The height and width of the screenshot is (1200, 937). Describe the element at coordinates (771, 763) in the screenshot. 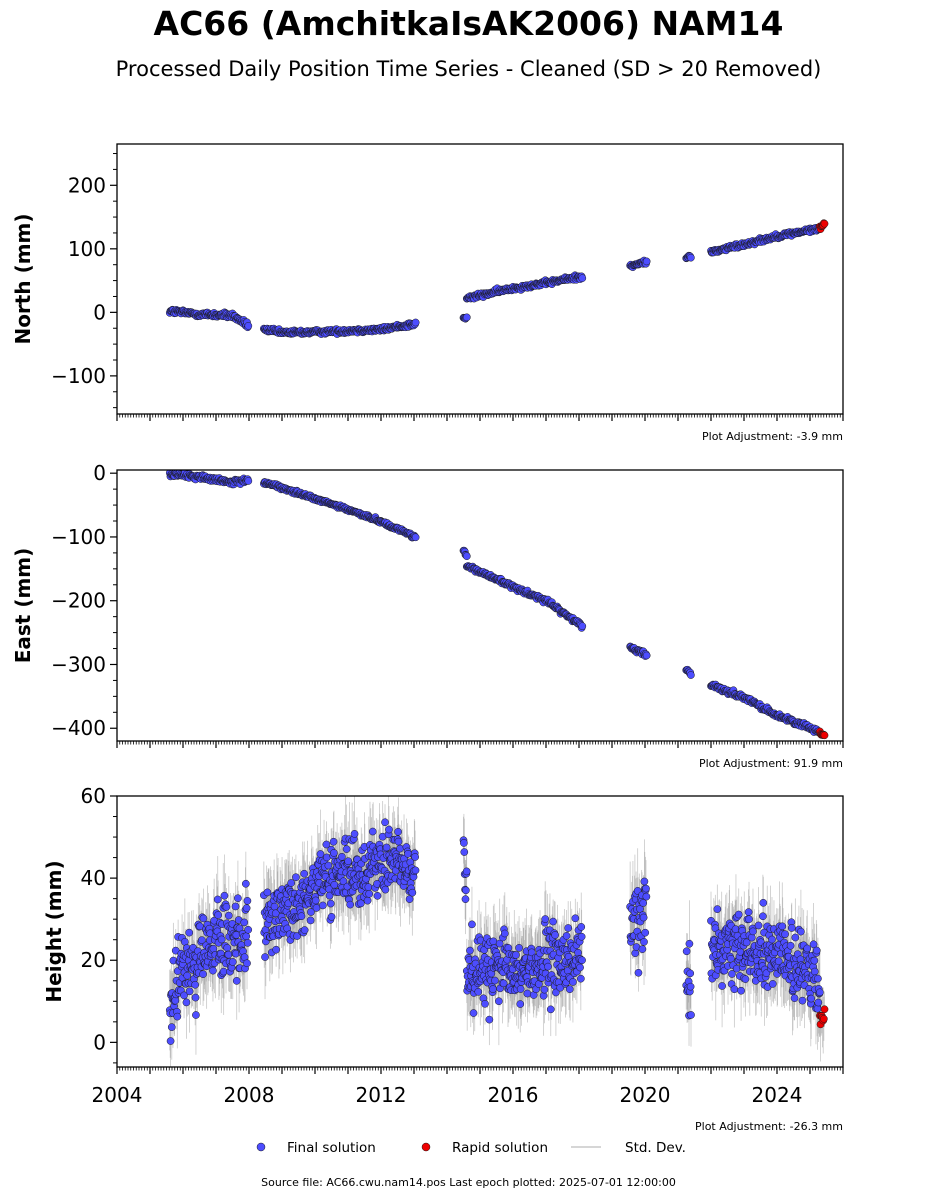

I see `plot-adjustment-label: Plot Adjustment: 91.9 mm` at that location.